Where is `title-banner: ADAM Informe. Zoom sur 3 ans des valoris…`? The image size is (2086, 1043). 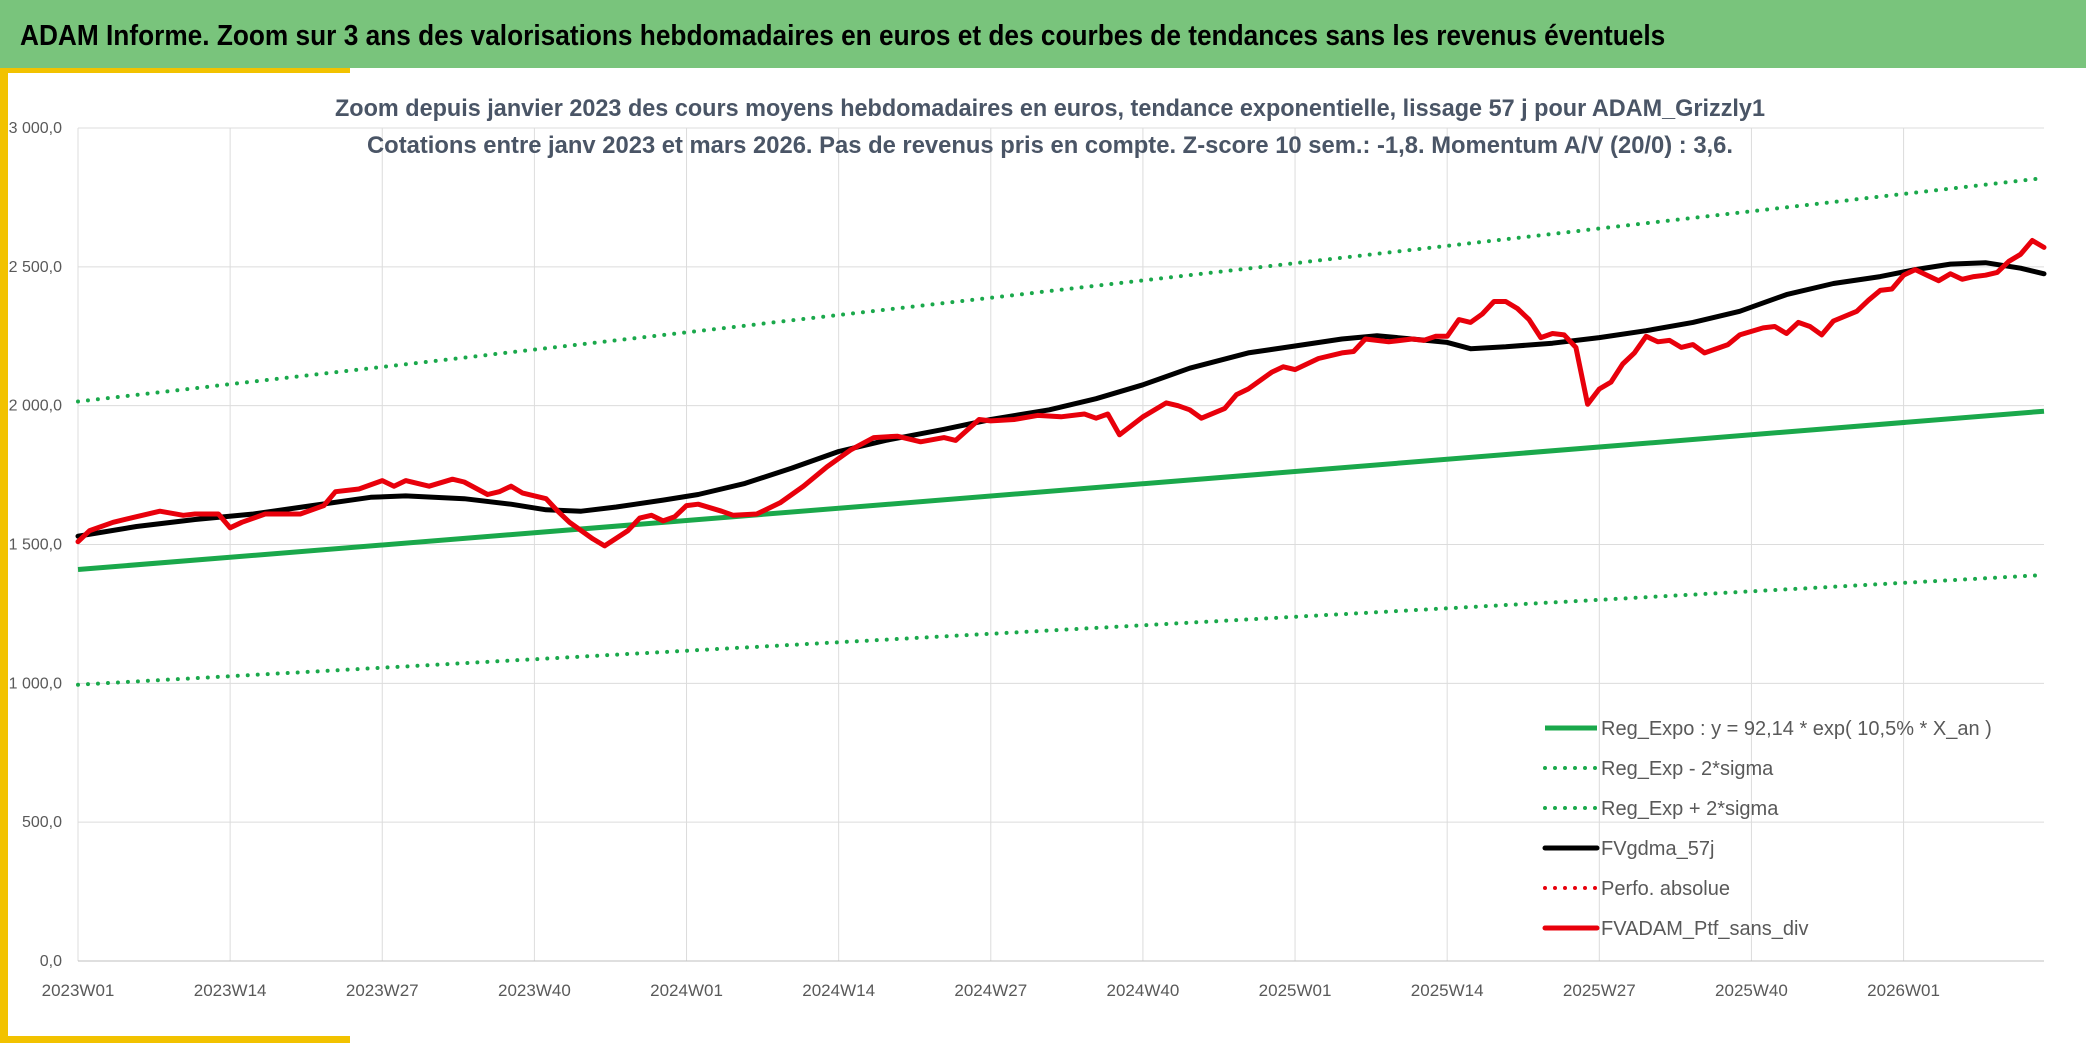 title-banner: ADAM Informe. Zoom sur 3 ans des valoris… is located at coordinates (1043, 34).